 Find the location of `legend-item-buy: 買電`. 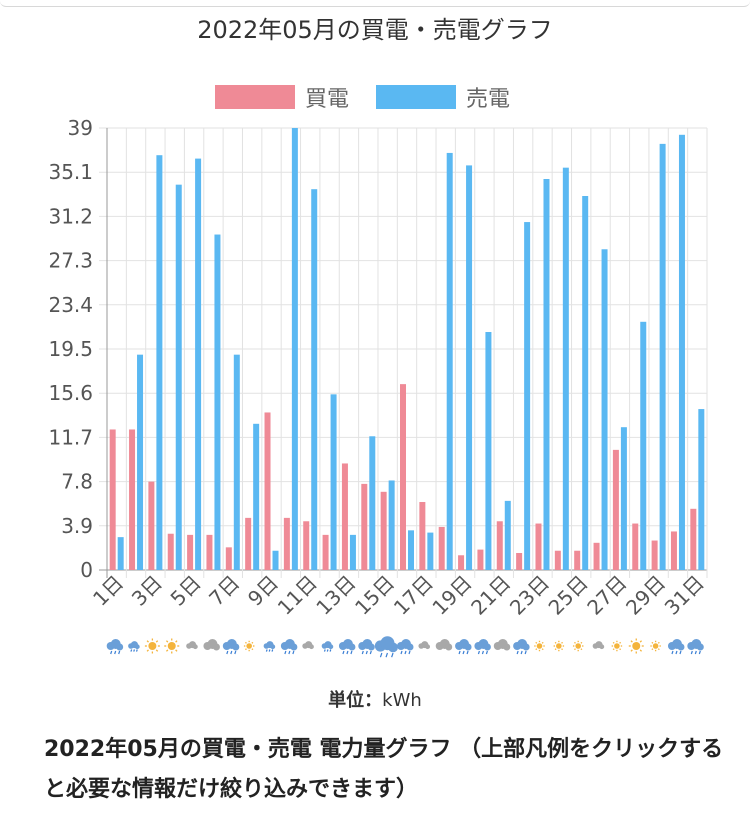

legend-item-buy: 買電 is located at coordinates (282, 97).